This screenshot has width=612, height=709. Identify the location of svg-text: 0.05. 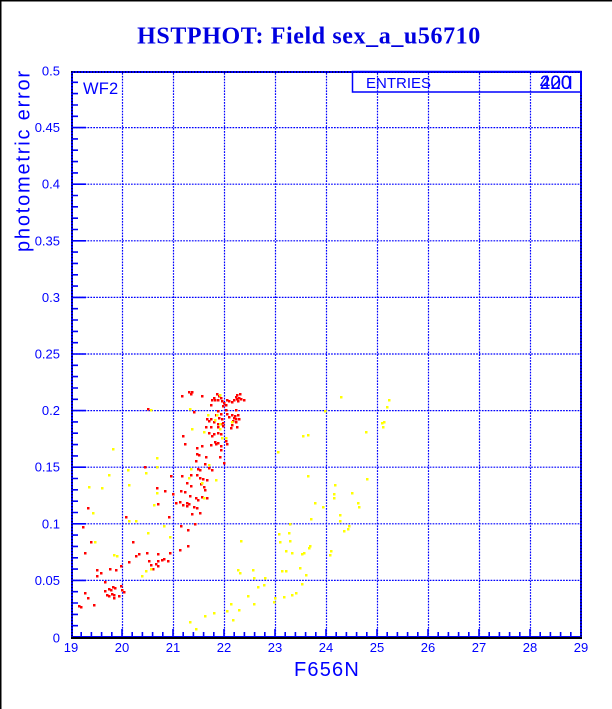
(47, 580).